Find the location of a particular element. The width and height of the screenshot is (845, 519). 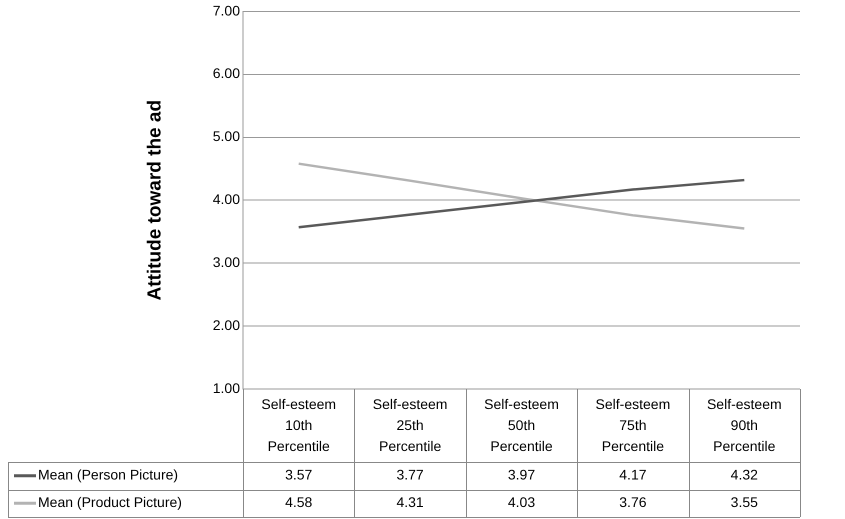

x-tick-label: Self-esteem 90th Percentile is located at coordinates (744, 425).